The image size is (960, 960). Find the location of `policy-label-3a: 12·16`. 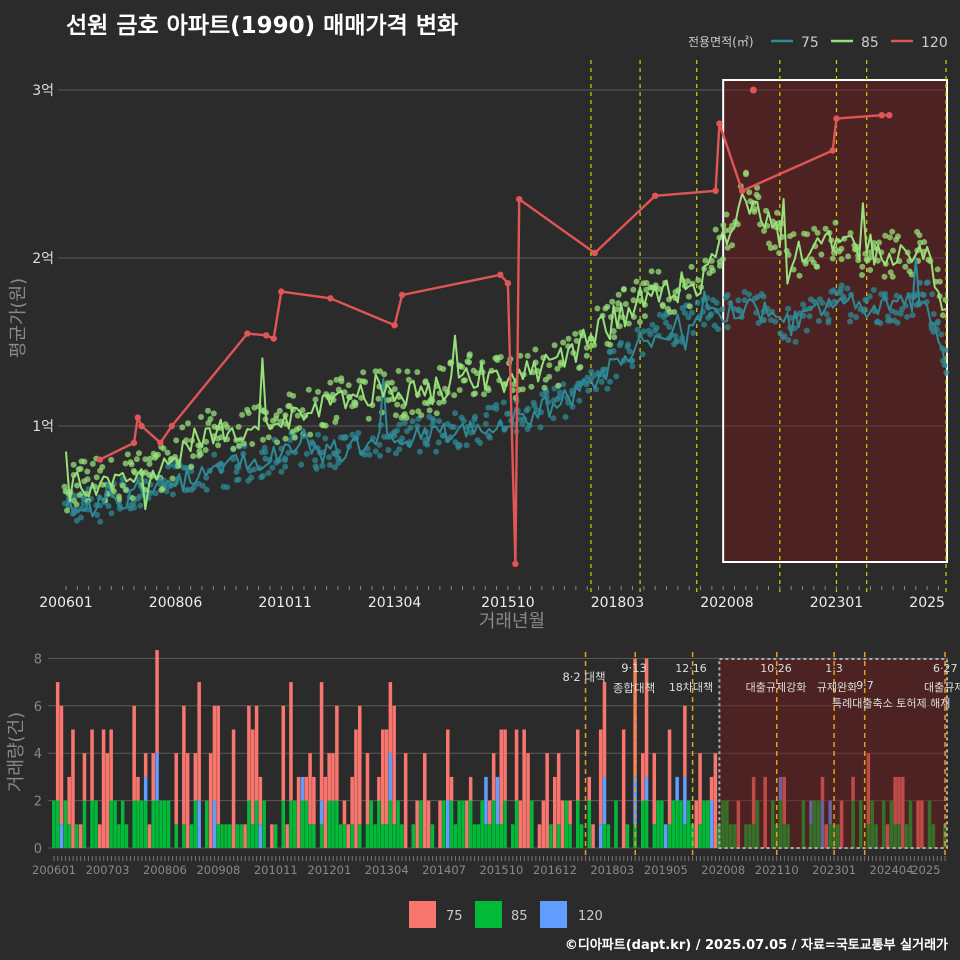

policy-label-3a: 12·16 is located at coordinates (691, 668).